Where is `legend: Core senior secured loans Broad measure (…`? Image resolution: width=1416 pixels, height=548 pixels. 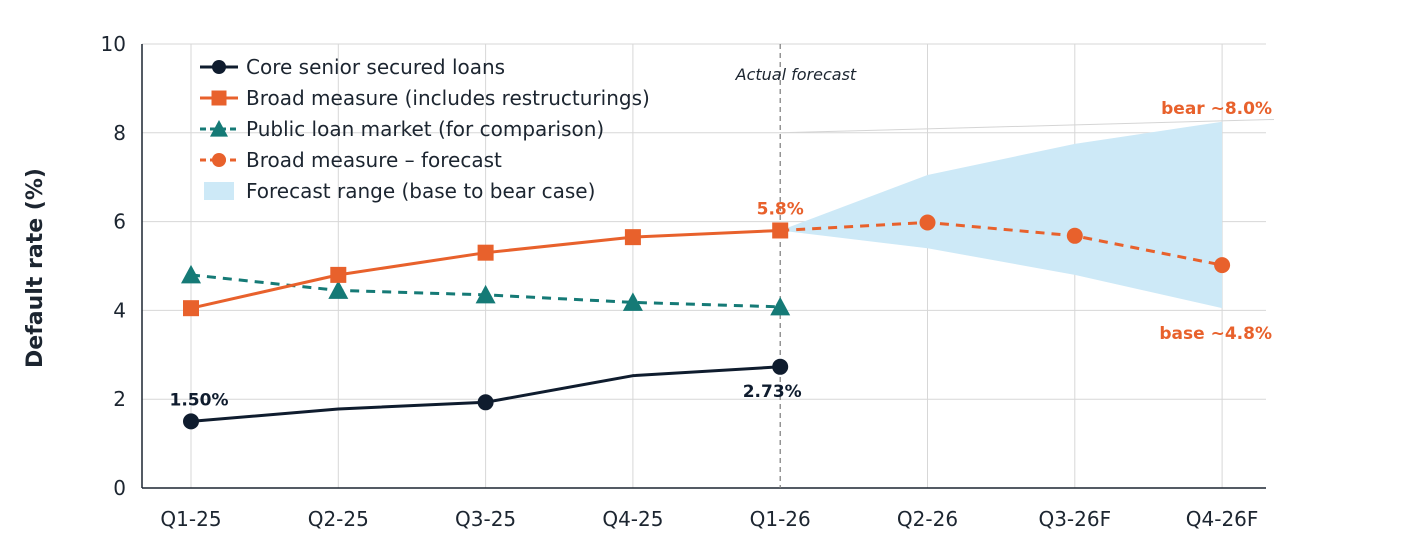 legend: Core senior secured loans Broad measure (… is located at coordinates (425, 129).